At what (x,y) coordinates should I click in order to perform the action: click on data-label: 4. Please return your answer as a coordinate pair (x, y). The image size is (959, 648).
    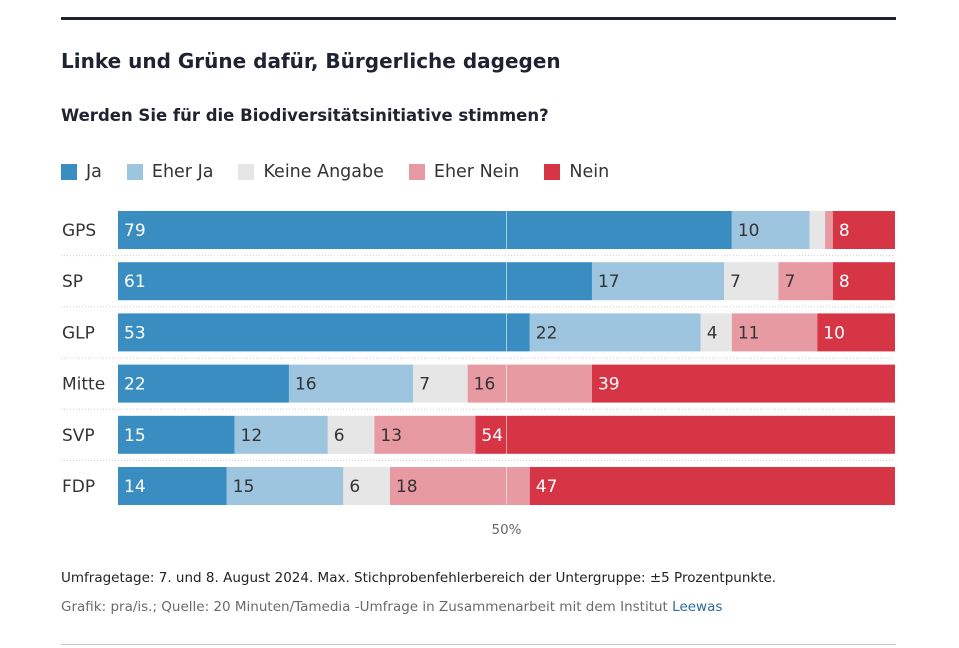
    Looking at the image, I should click on (712, 333).